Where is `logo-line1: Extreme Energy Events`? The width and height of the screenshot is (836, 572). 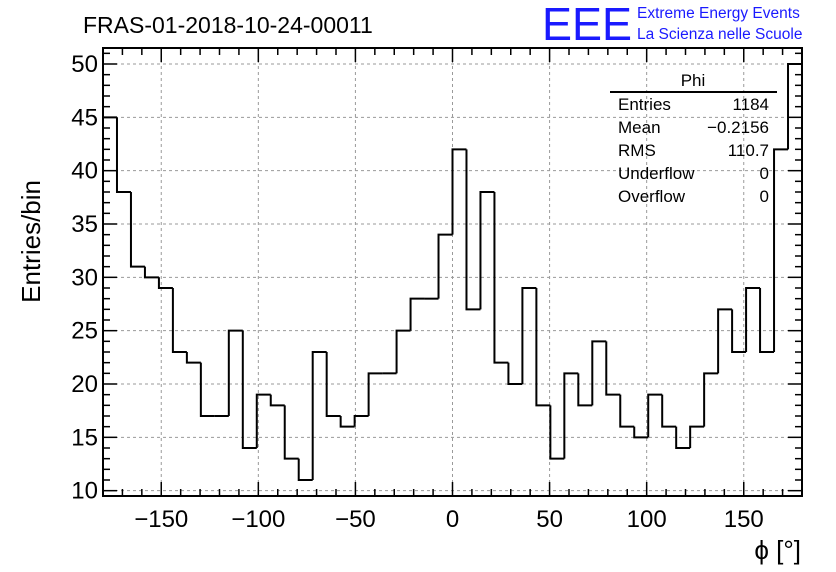
logo-line1: Extreme Energy Events is located at coordinates (718, 13).